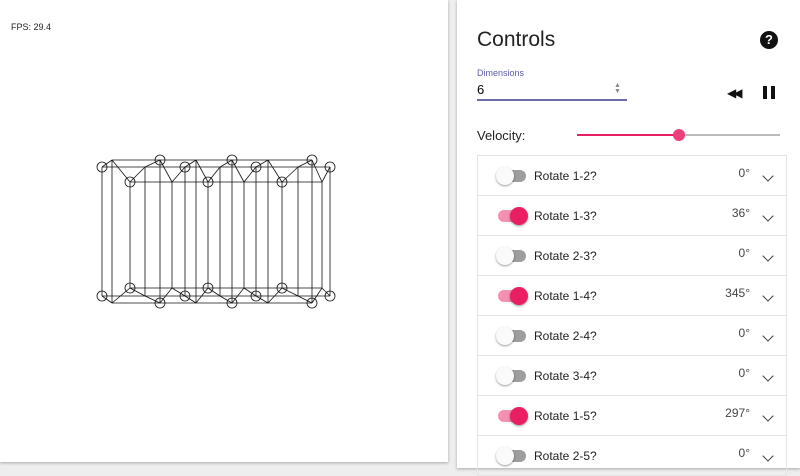  What do you see at coordinates (735, 93) in the screenshot?
I see `rewind-icon: ◀◀` at bounding box center [735, 93].